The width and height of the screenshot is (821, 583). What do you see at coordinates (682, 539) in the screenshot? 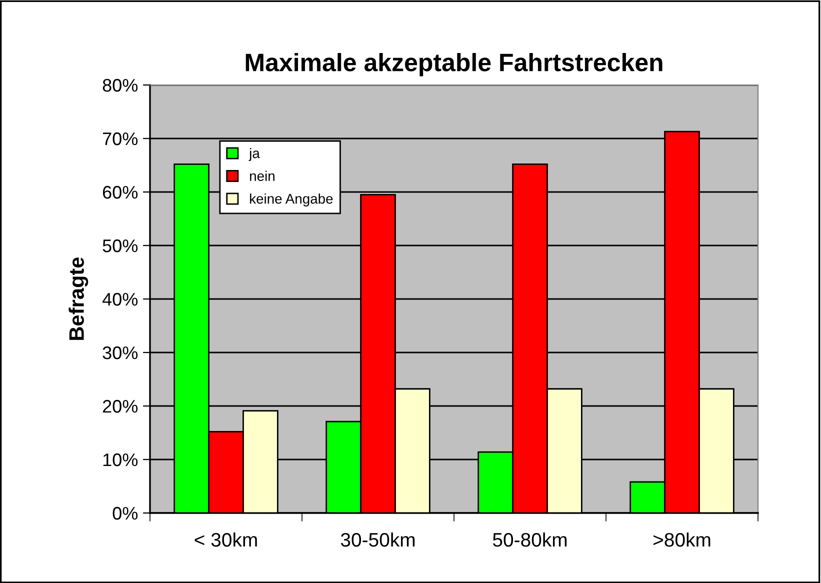
I see `x-tick-label: >80km` at bounding box center [682, 539].